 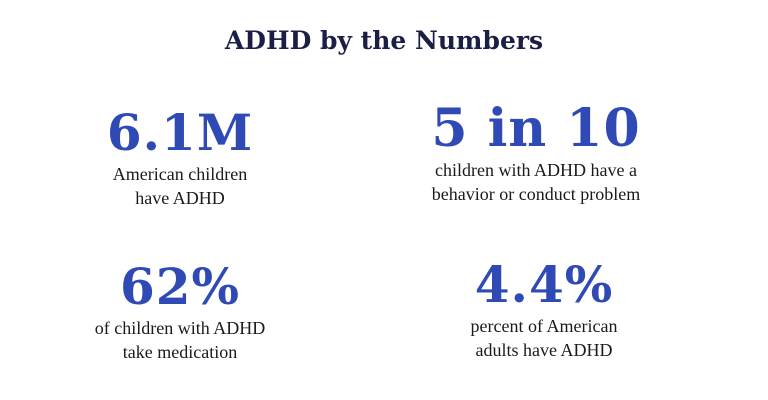 I want to click on stat-value: 62%, so click(x=180, y=286).